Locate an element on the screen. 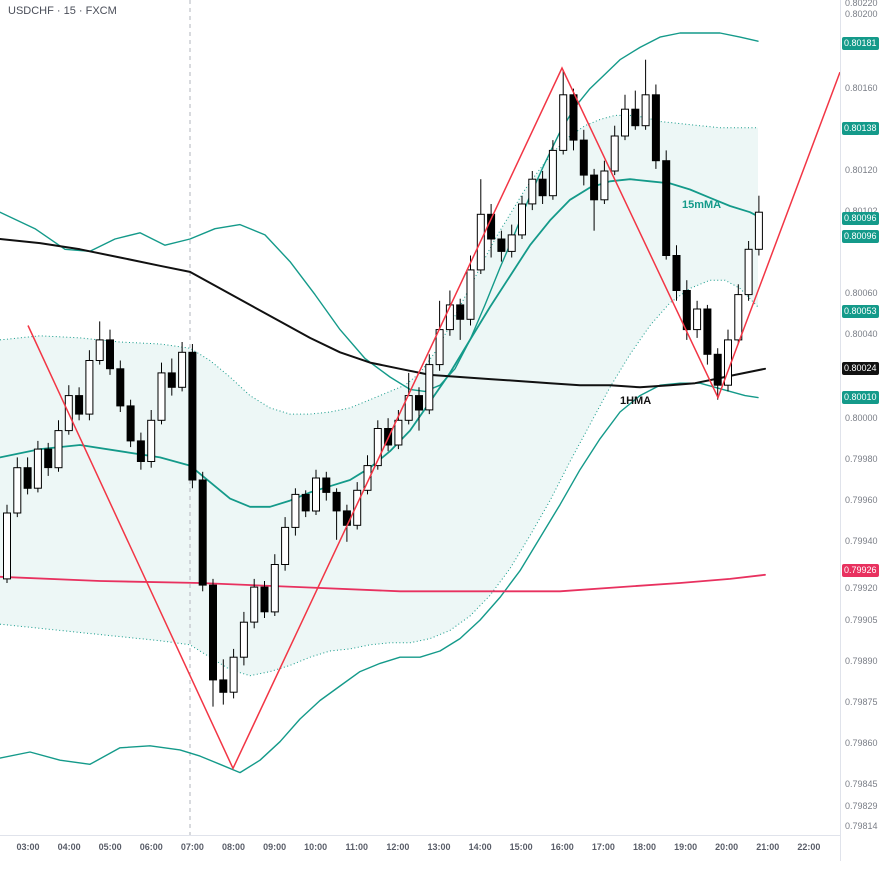 This screenshot has height=881, width=881. price-tick-label: 0.80160 is located at coordinates (861, 88).